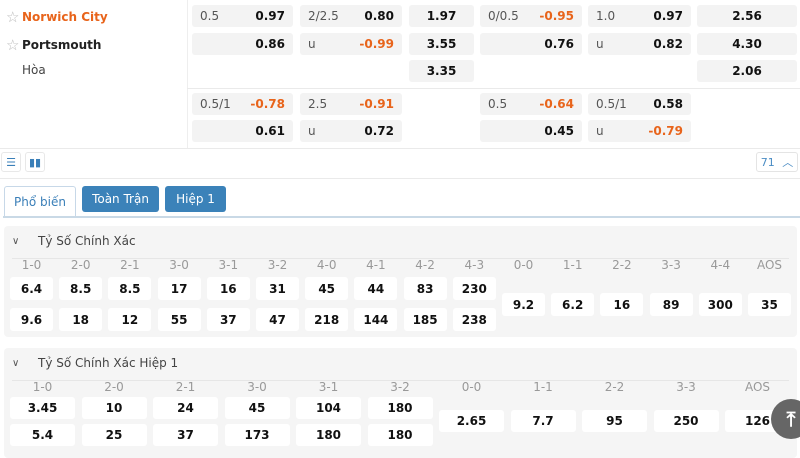 The height and width of the screenshot is (458, 800). What do you see at coordinates (573, 304) in the screenshot?
I see `score-odds: 6.2` at bounding box center [573, 304].